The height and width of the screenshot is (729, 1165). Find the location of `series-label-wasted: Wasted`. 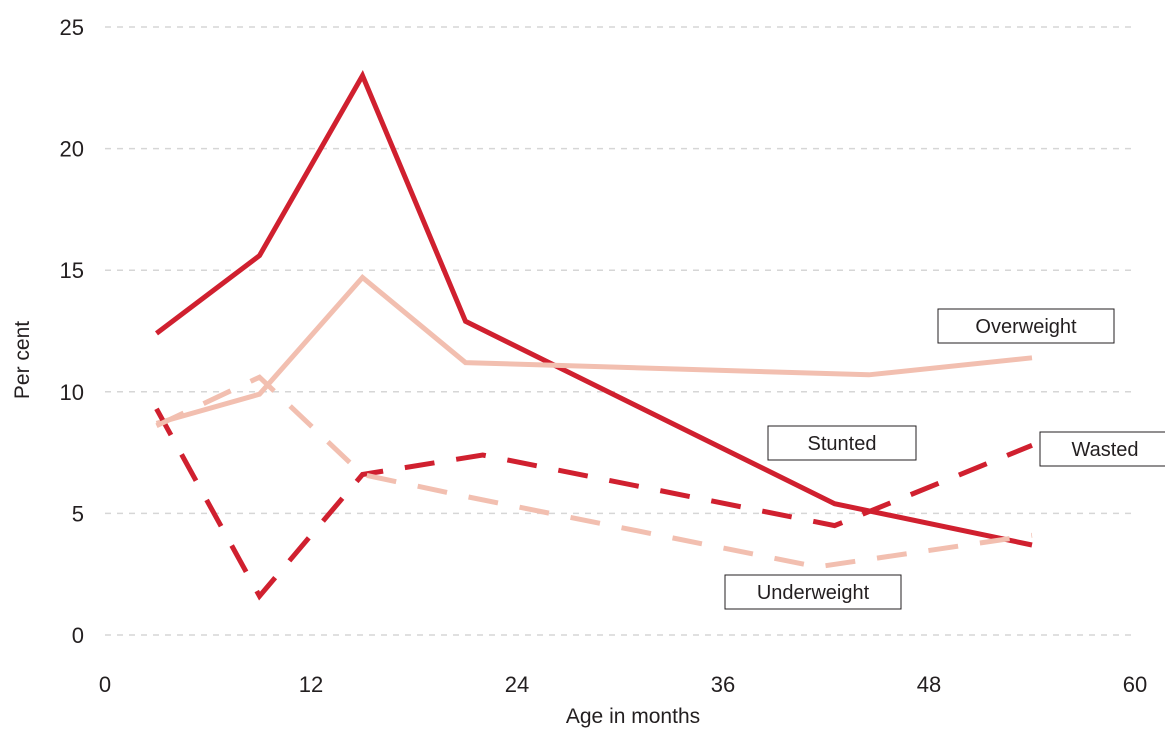

series-label-wasted: Wasted is located at coordinates (1104, 450).